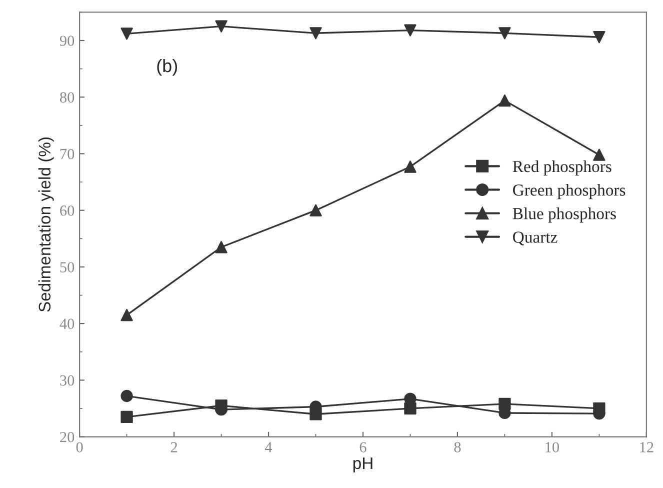 The image size is (663, 488). I want to click on y-tick-label: 40, so click(67, 323).